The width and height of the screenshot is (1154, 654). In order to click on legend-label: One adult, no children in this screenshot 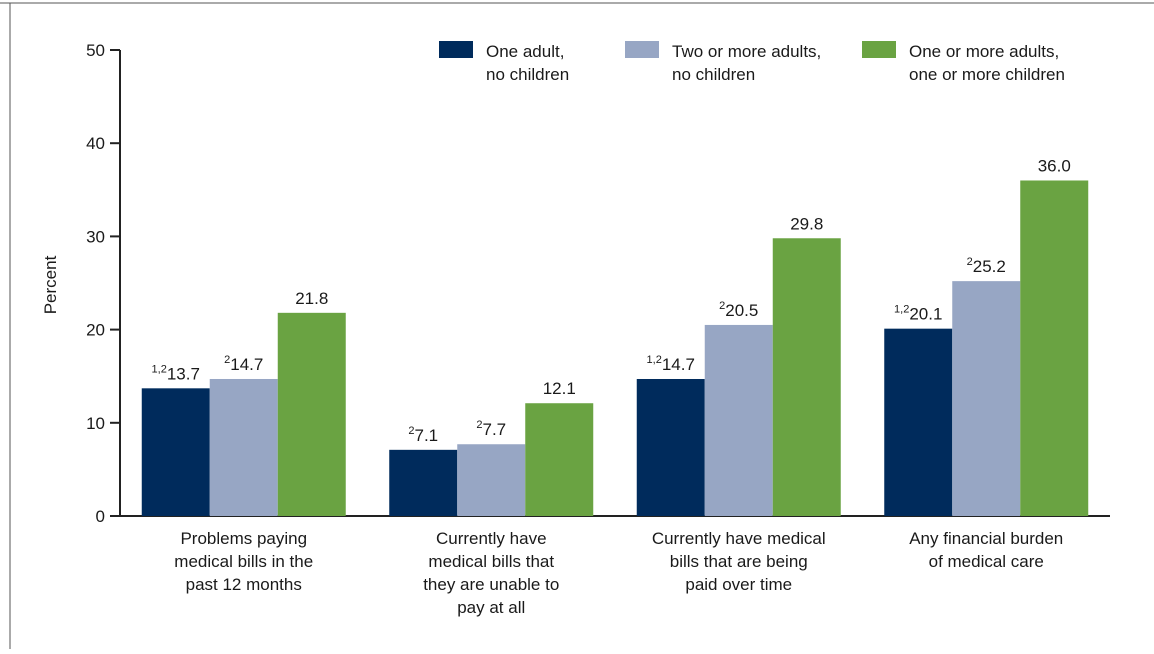, I will do `click(527, 63)`.